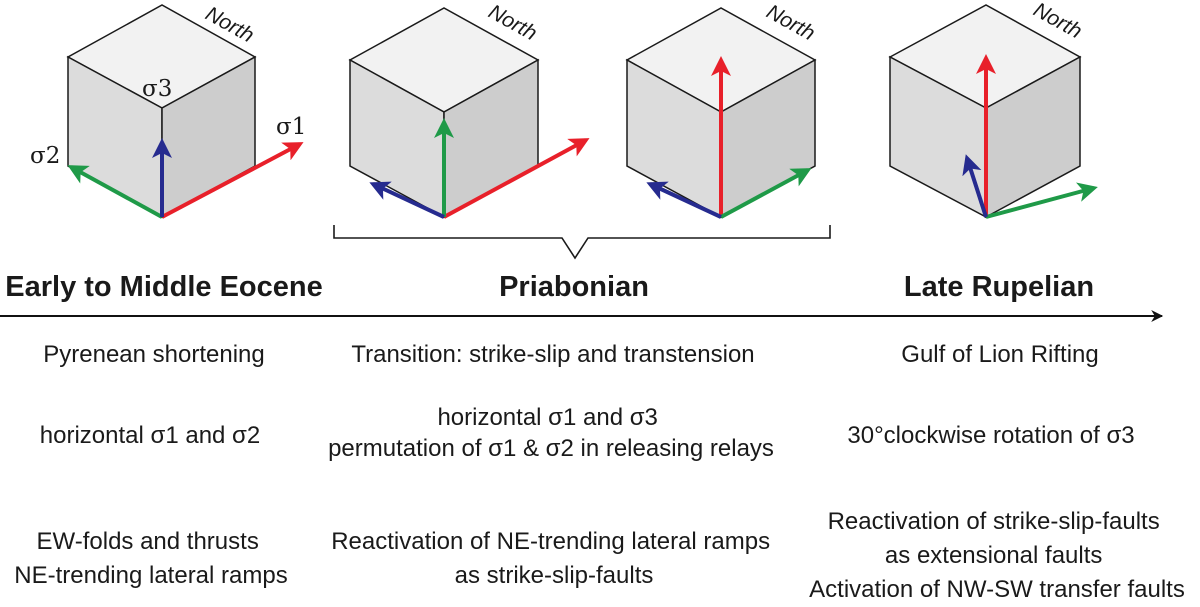 The width and height of the screenshot is (1200, 607). What do you see at coordinates (153, 354) in the screenshot?
I see `row1-col1: Pyrenean shortening` at bounding box center [153, 354].